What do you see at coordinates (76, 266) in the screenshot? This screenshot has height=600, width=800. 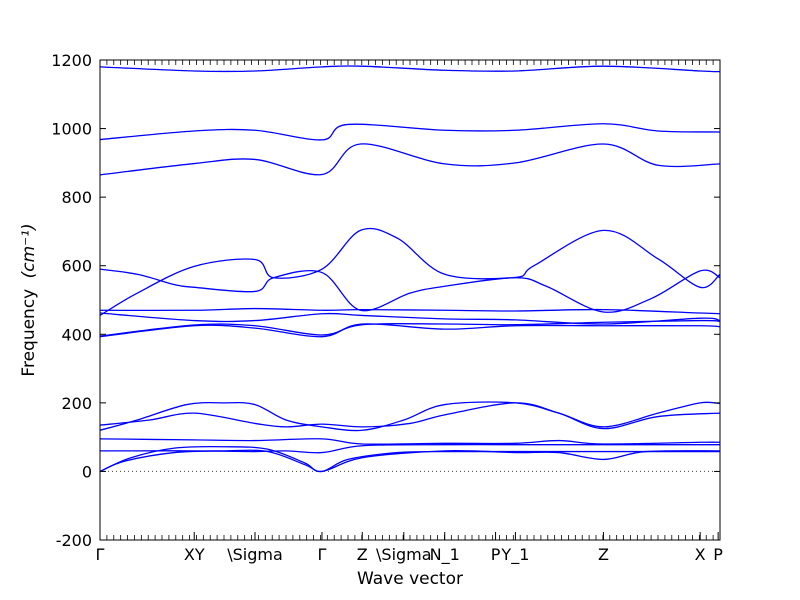 I see `y-tick-label: 600` at bounding box center [76, 266].